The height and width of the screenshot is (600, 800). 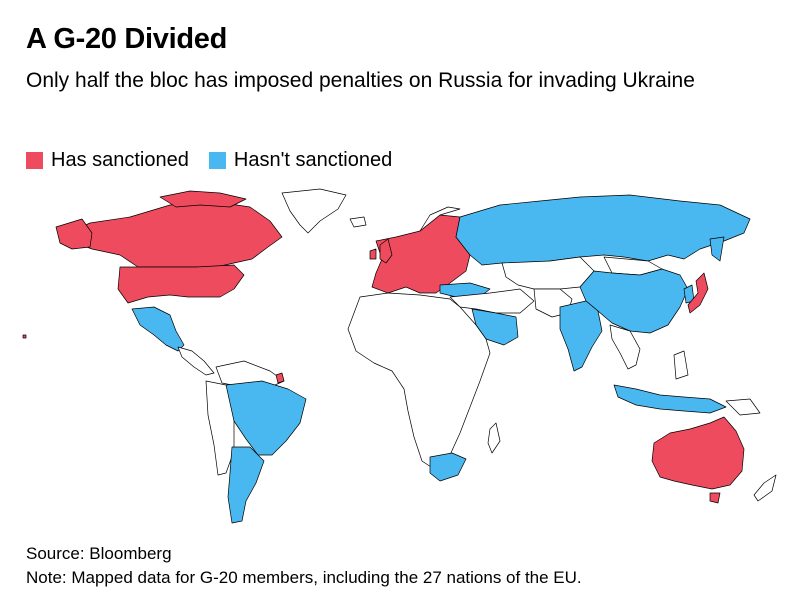 I want to click on region-iceland, so click(x=358, y=222).